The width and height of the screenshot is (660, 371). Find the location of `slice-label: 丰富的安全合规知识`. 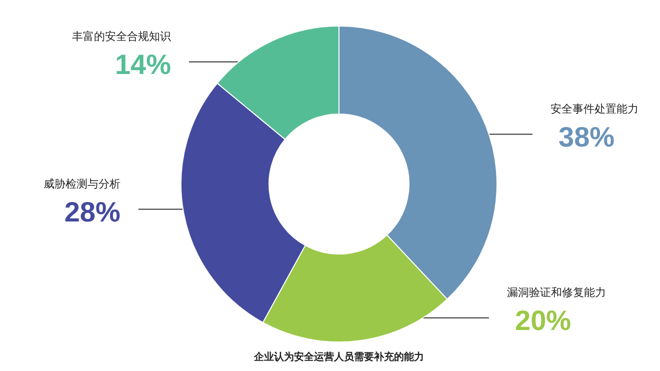

slice-label: 丰富的安全合规知识 is located at coordinates (121, 36).